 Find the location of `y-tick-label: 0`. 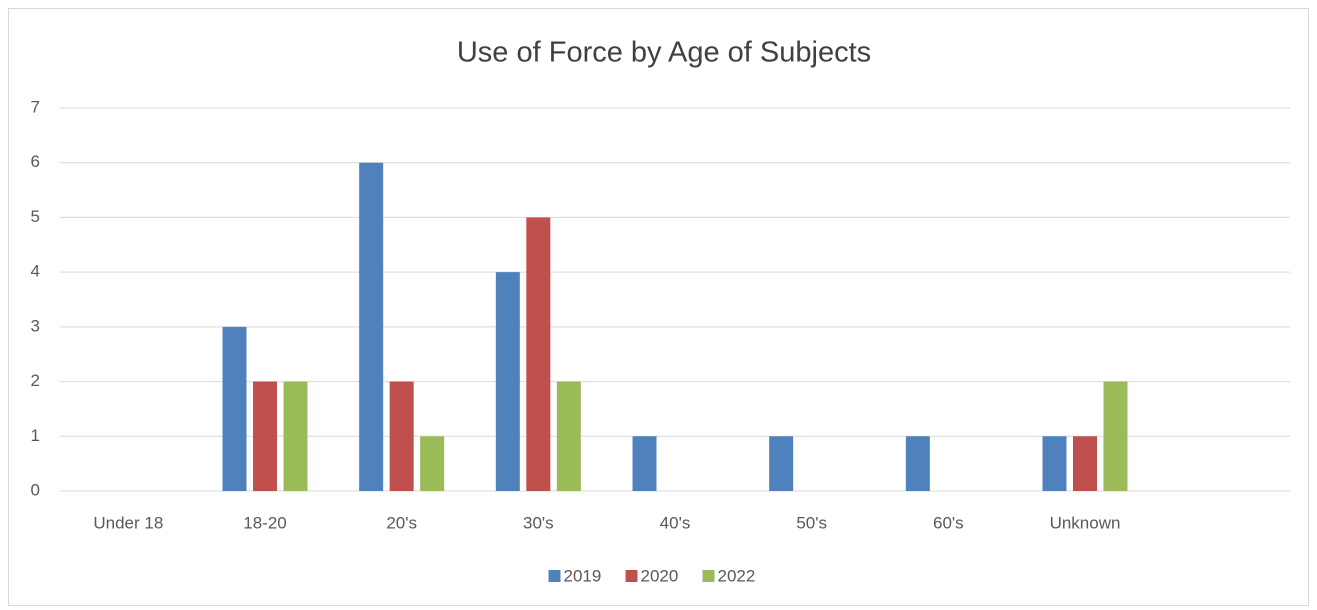

y-tick-label: 0 is located at coordinates (35, 489).